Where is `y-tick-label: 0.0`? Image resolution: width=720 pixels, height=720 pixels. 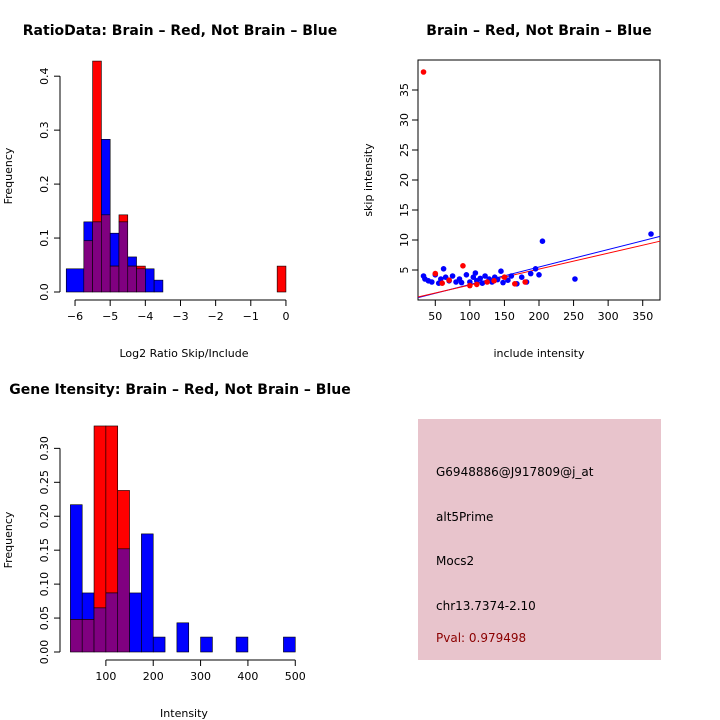
y-tick-label: 0.0 is located at coordinates (44, 292).